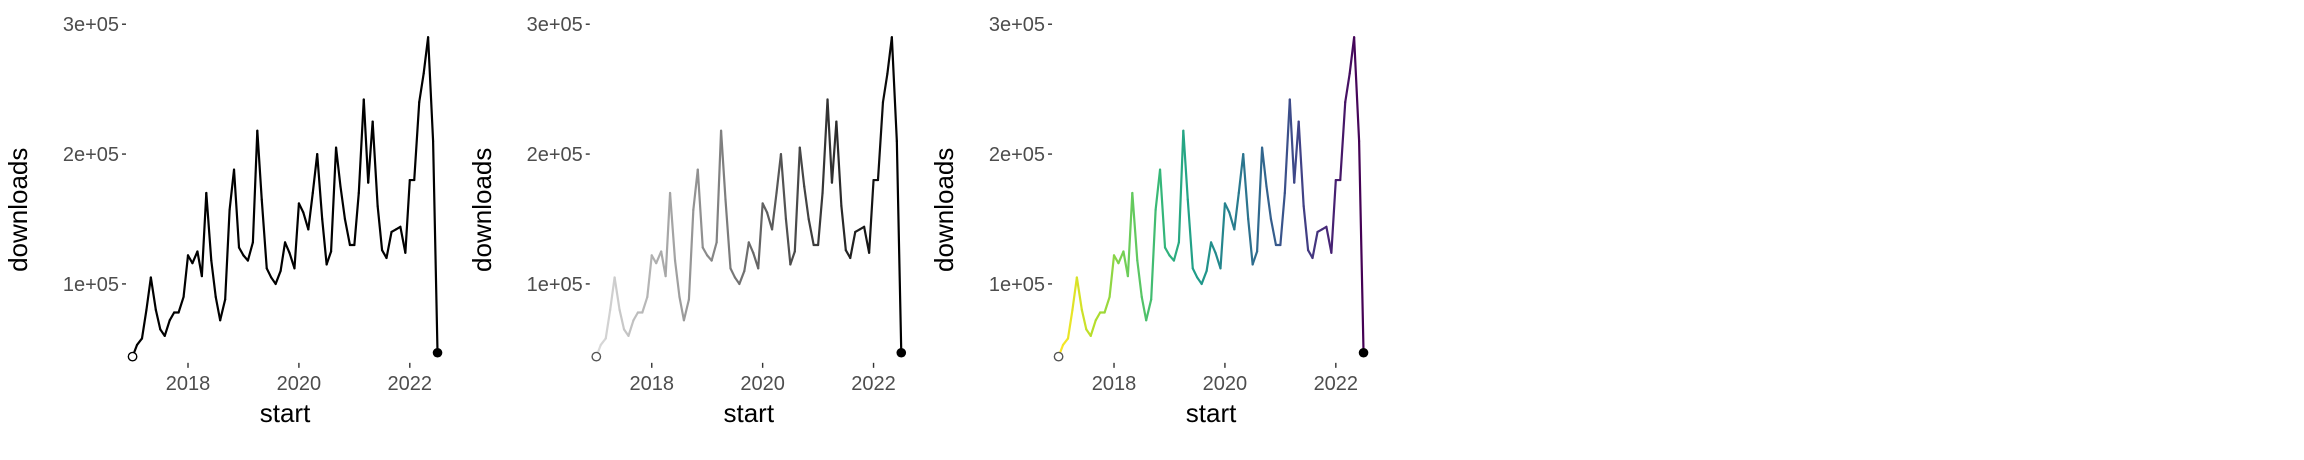 The image size is (2304, 460). Describe the element at coordinates (555, 285) in the screenshot. I see `y-tick-label: 1e+05` at that location.